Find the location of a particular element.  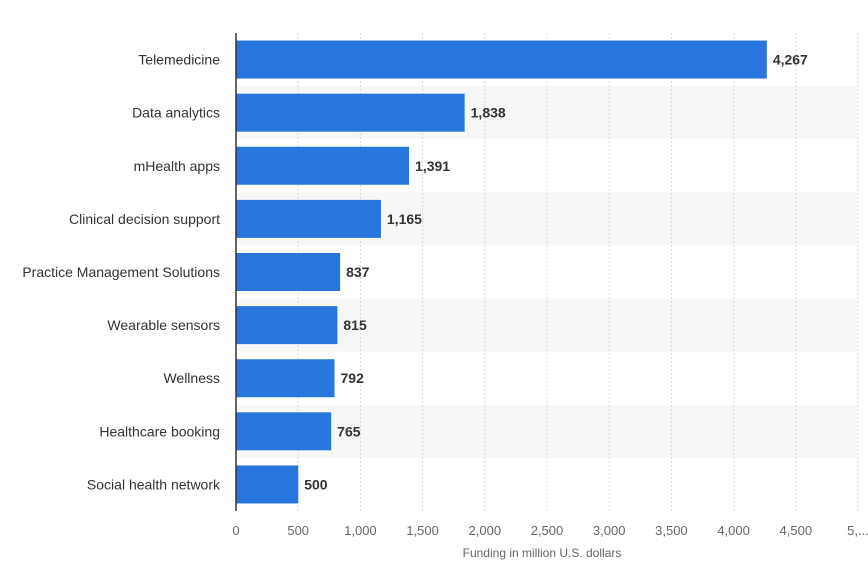

x-tick-label: 1,000 is located at coordinates (360, 530).